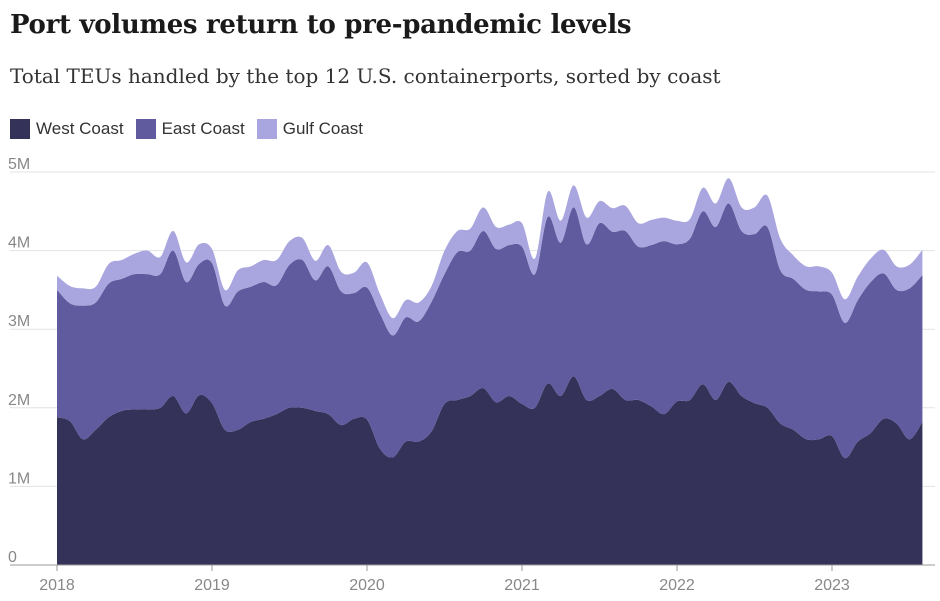 This screenshot has height=601, width=940. Describe the element at coordinates (212, 585) in the screenshot. I see `x-tick-label-2019: 2019` at that location.